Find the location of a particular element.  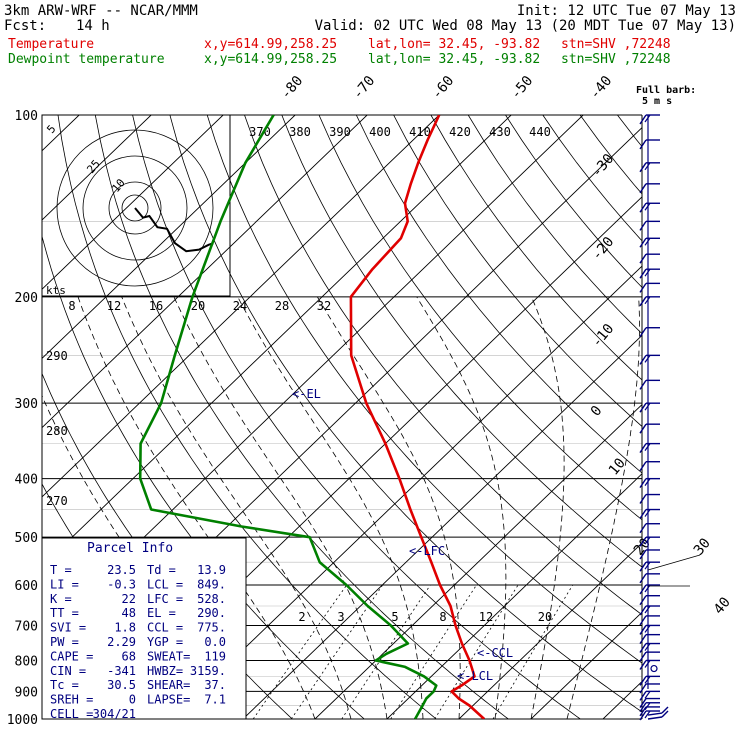

isotherm-label: 40 is located at coordinates (722, 605).